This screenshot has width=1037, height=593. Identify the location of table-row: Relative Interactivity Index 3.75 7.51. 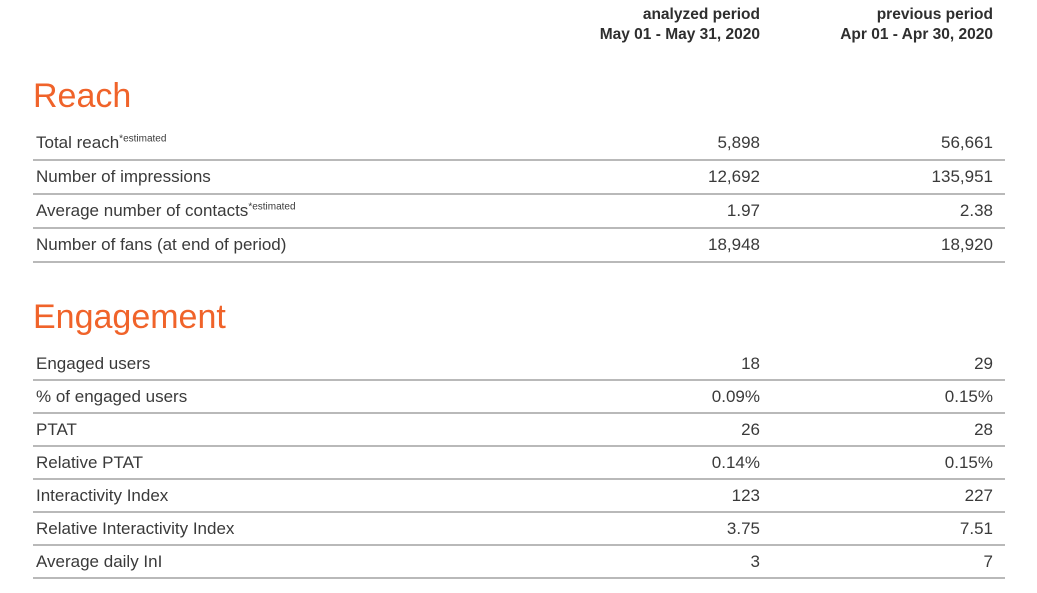
(519, 529).